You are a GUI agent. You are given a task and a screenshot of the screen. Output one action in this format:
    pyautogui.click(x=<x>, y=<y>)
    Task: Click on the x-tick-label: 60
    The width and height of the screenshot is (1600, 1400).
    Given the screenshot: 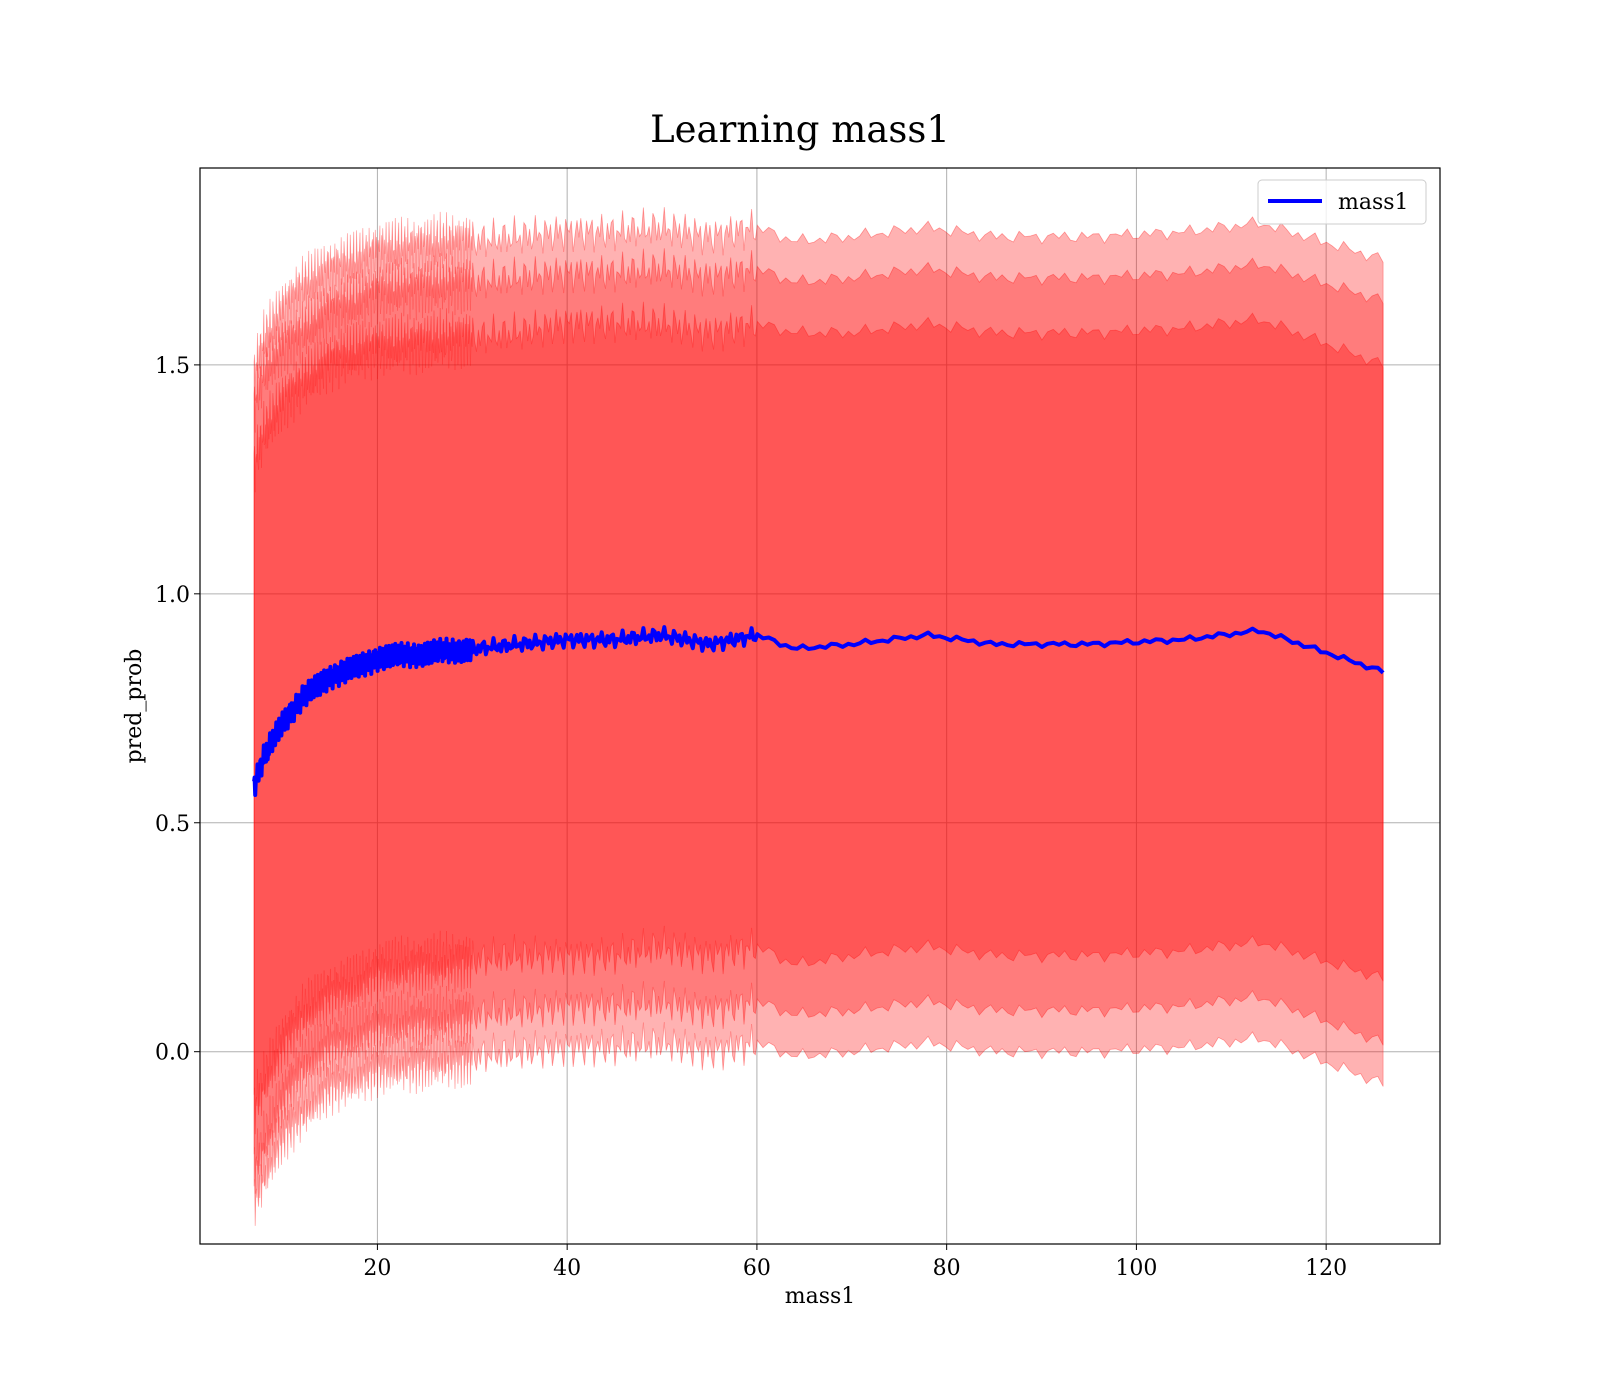 What is the action you would take?
    pyautogui.click(x=757, y=1268)
    